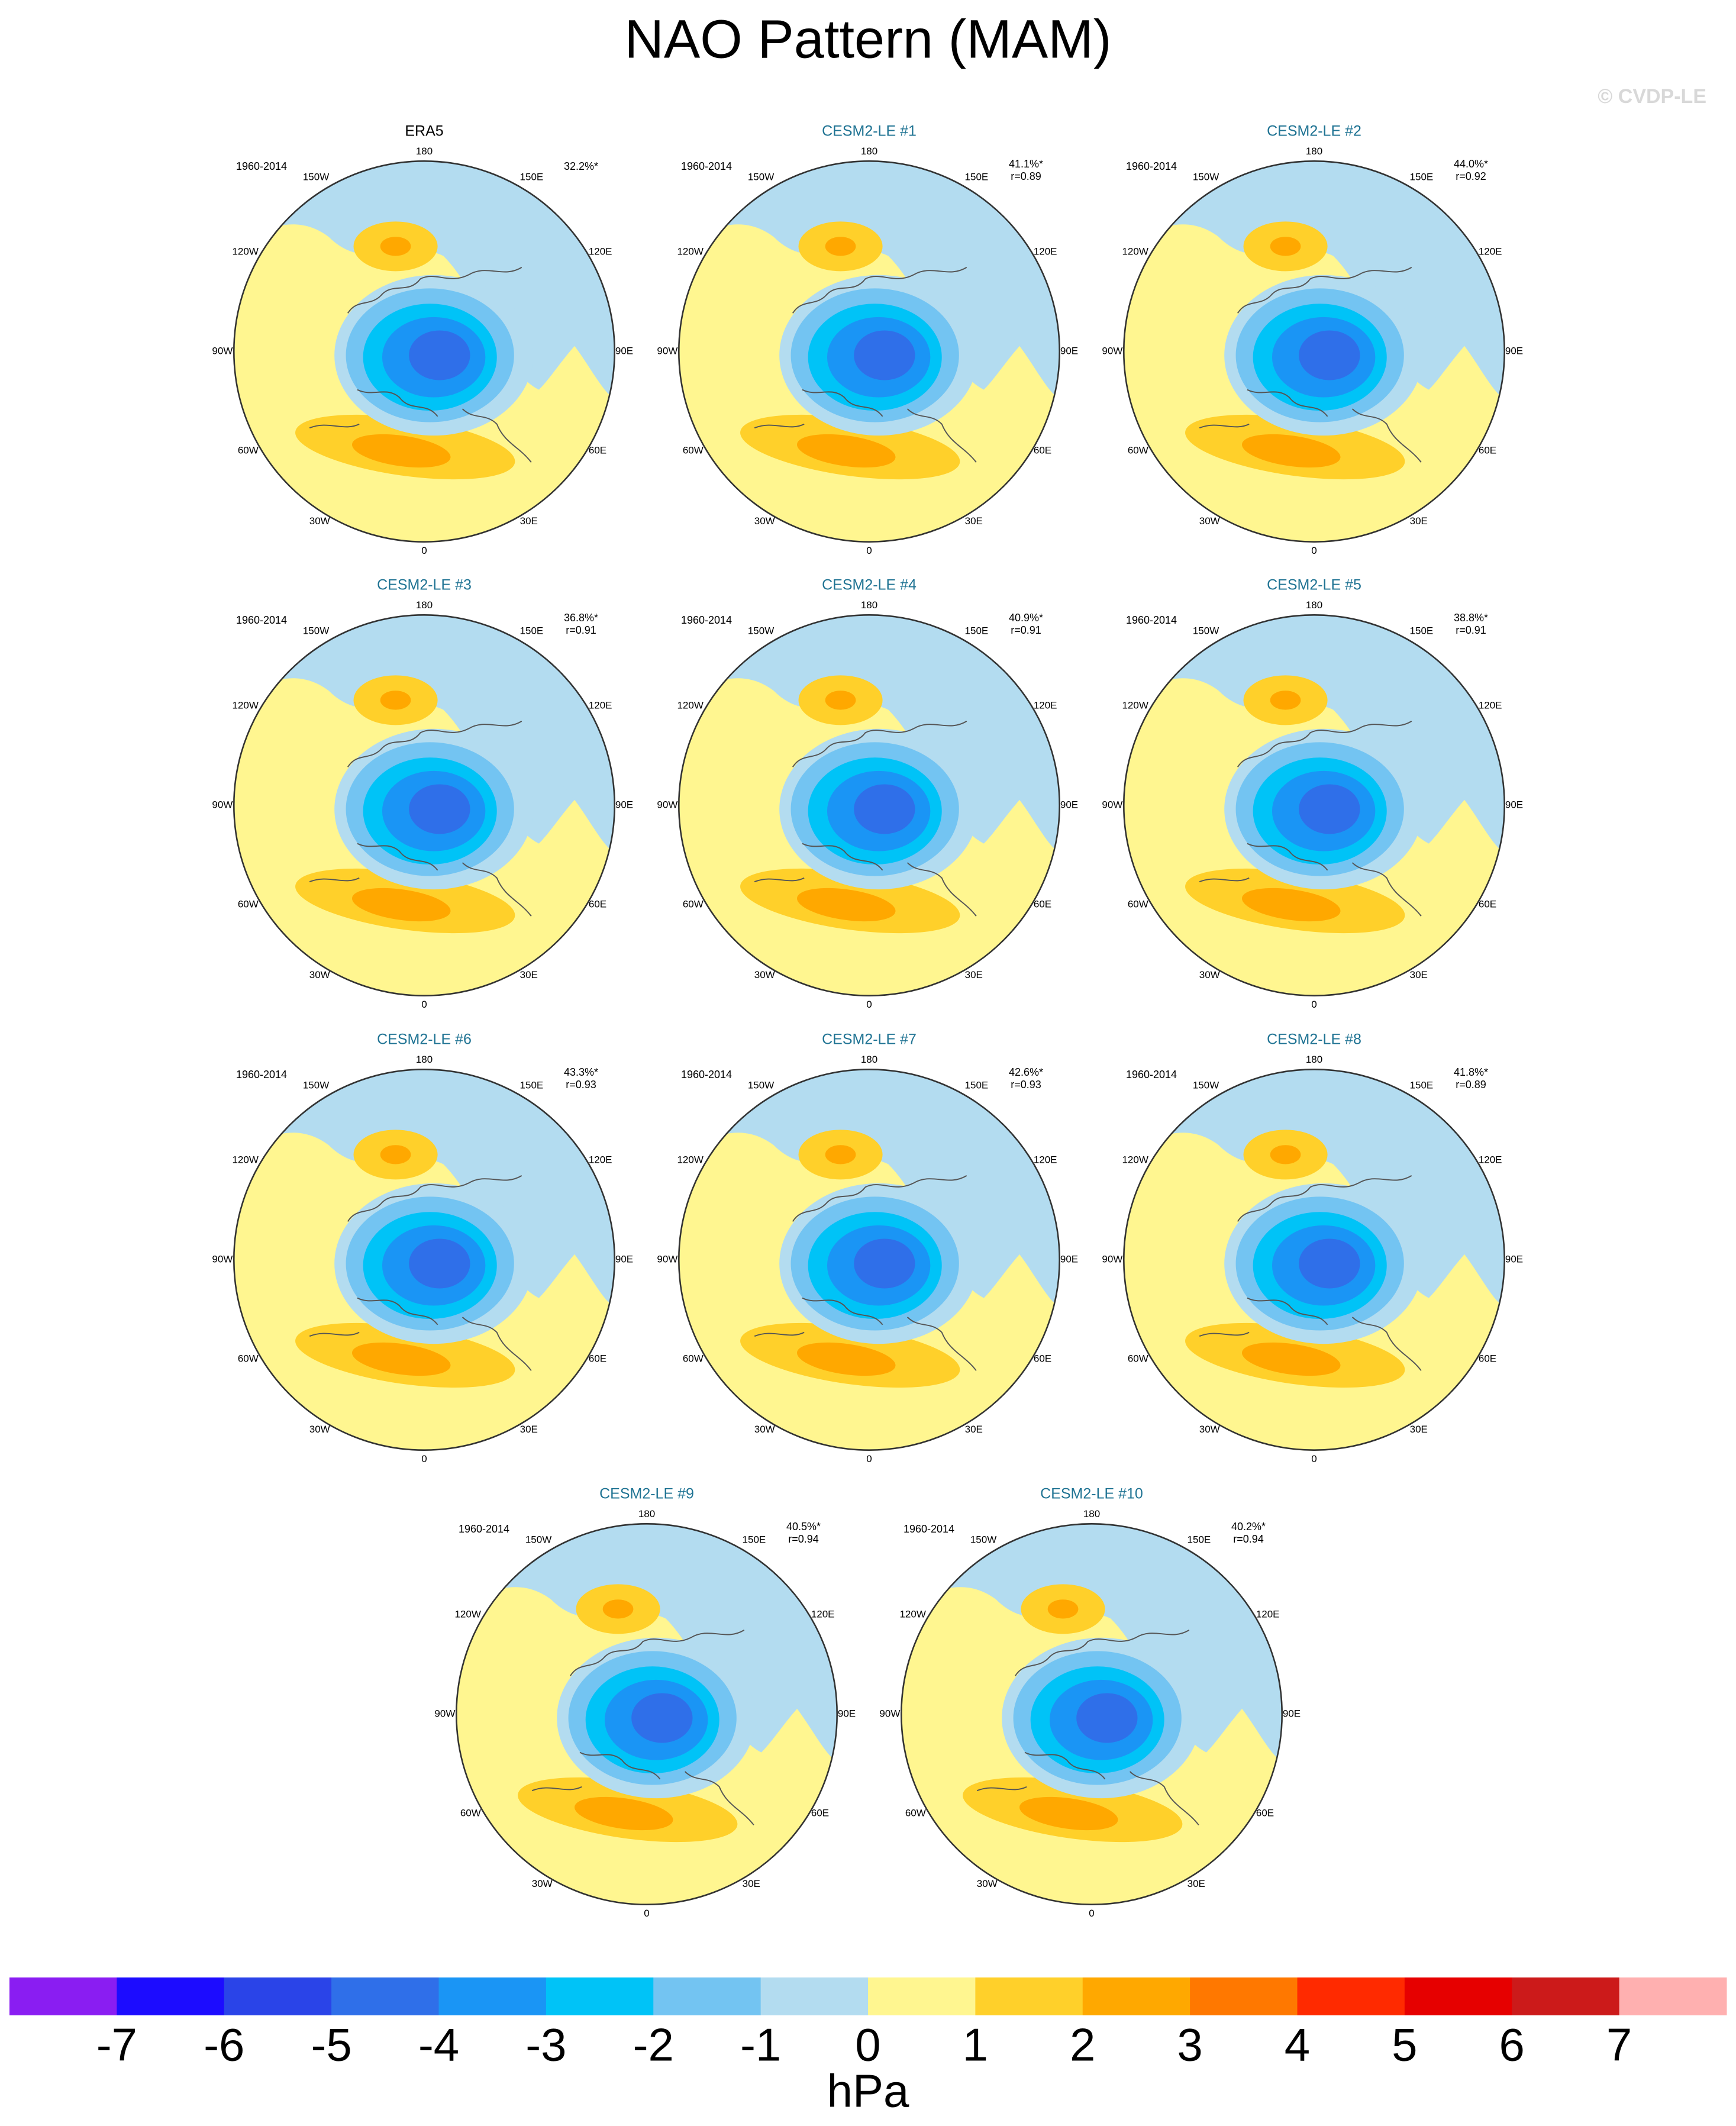 Image resolution: width=1736 pixels, height=2126 pixels. I want to click on figure-title: NAO Pattern (MAM), so click(867, 39).